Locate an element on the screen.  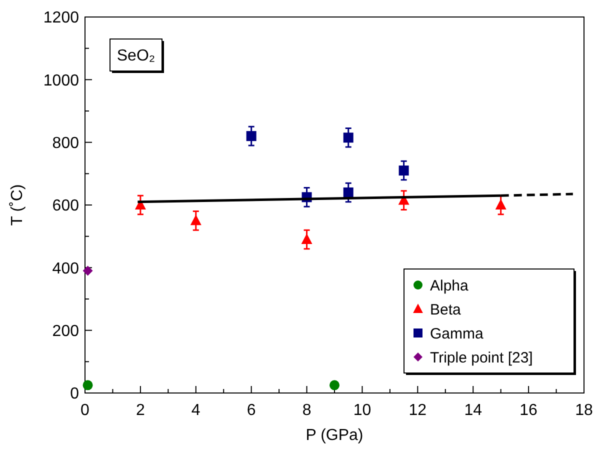
x-tick-label: 12 is located at coordinates (417, 410).